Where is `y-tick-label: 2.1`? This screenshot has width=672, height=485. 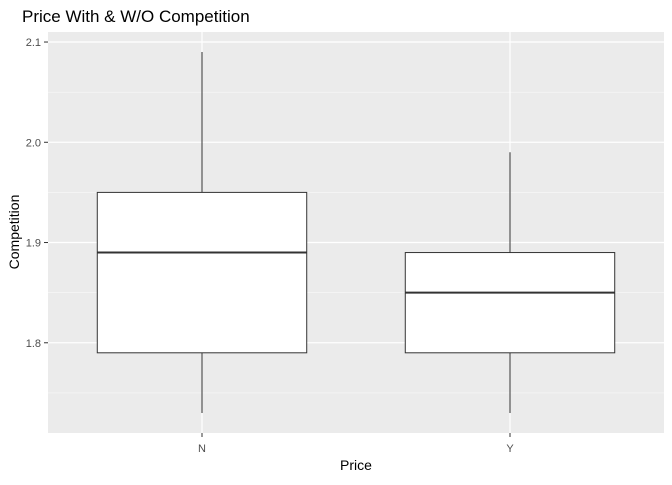
y-tick-label: 2.1 is located at coordinates (33, 43).